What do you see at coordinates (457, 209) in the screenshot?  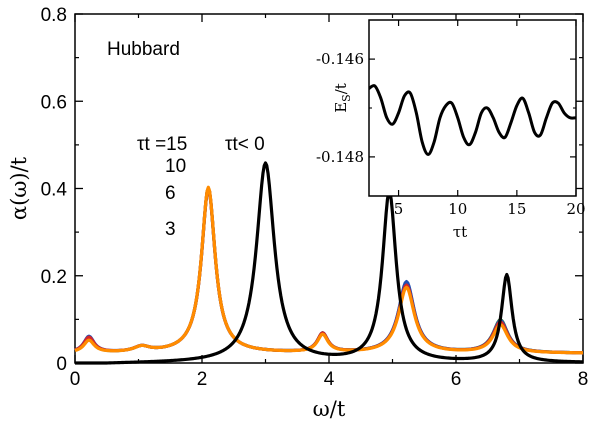 I see `inset-x-tick-label: 10` at bounding box center [457, 209].